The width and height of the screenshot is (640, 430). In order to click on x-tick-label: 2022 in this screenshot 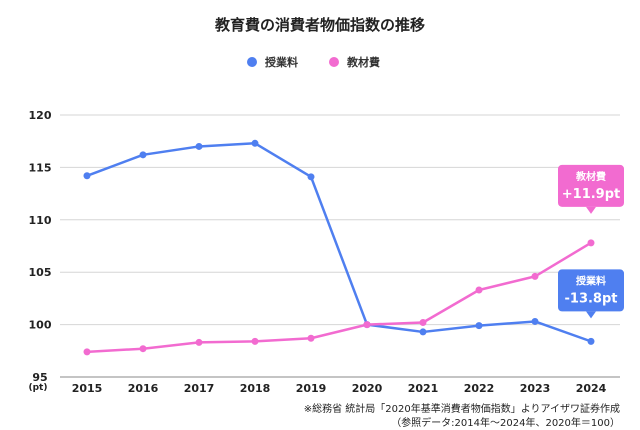, I will do `click(479, 388)`.